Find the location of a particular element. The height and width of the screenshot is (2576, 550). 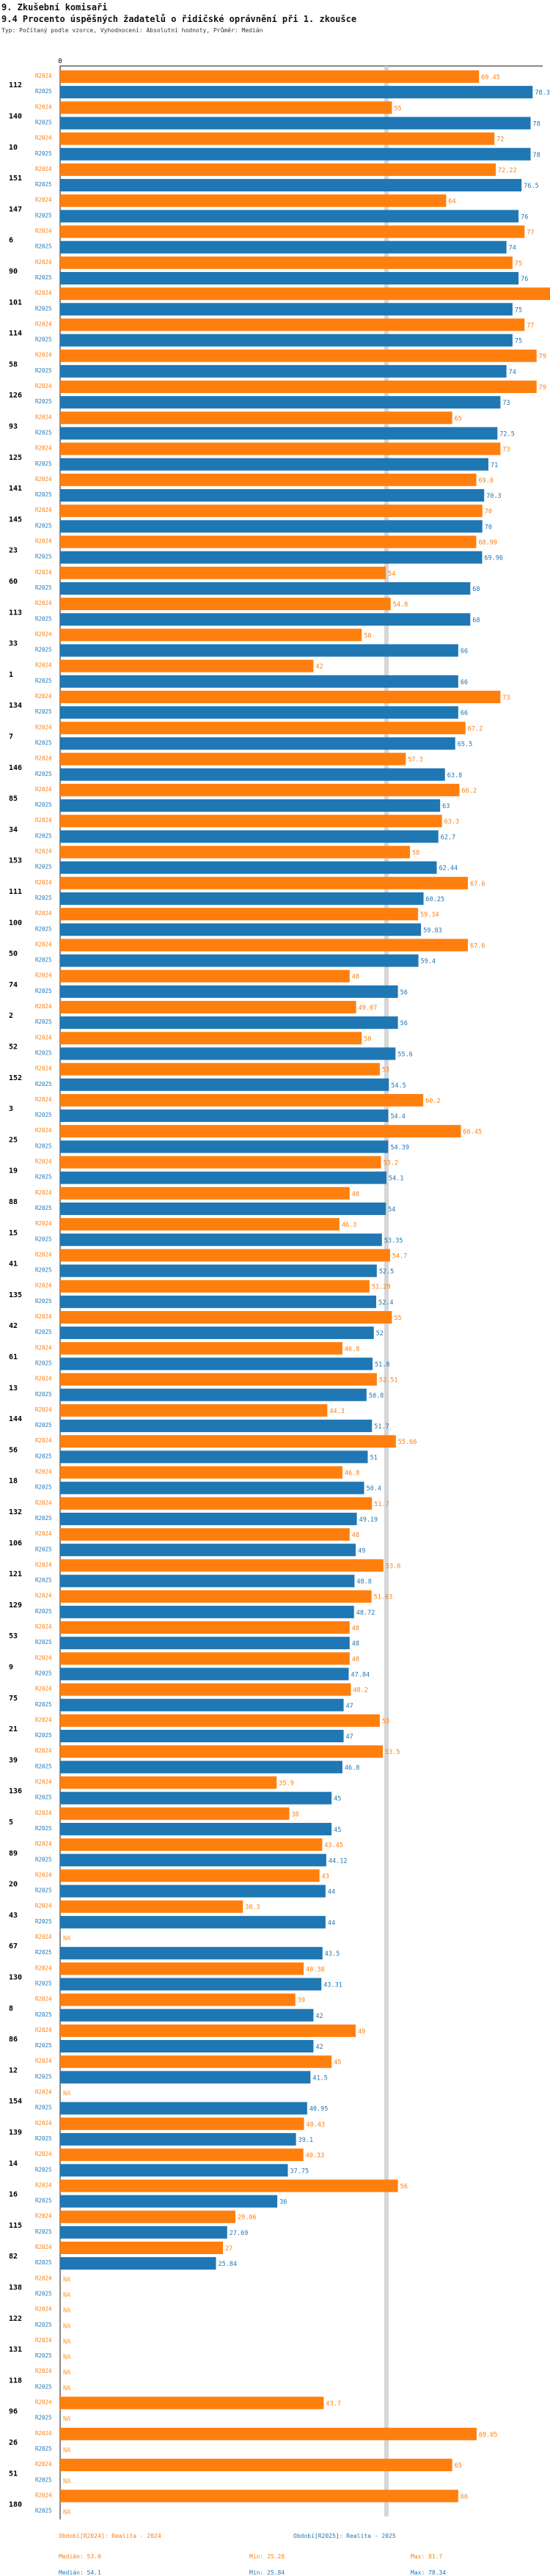

data-label-r2025: 70 is located at coordinates (488, 527).